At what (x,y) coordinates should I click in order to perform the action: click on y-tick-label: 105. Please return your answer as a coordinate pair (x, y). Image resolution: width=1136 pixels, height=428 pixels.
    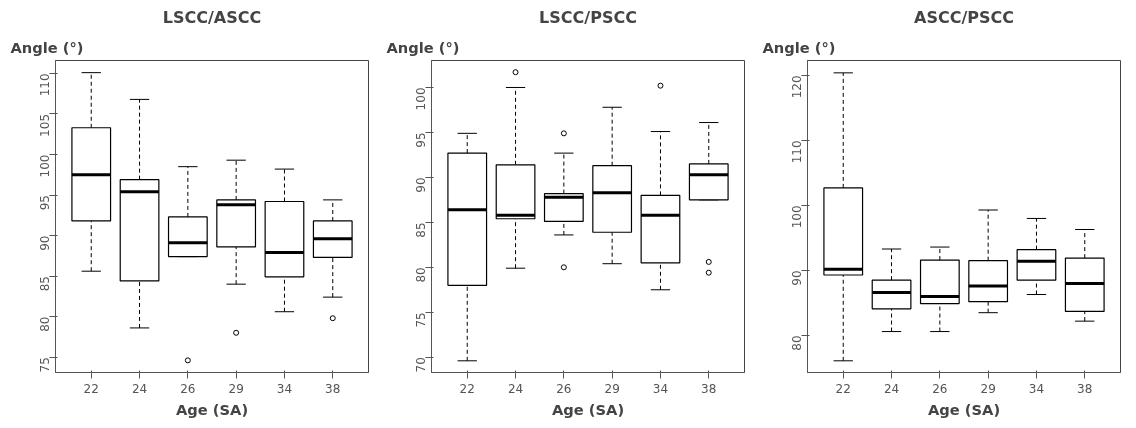
    Looking at the image, I should click on (45, 125).